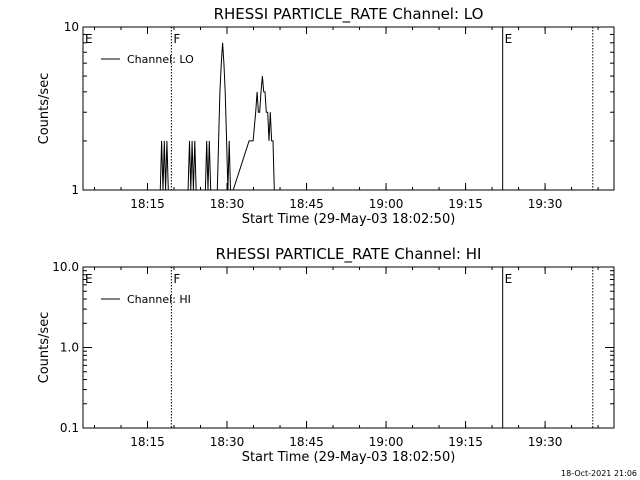 This screenshot has width=640, height=480. What do you see at coordinates (159, 299) in the screenshot?
I see `legend-entry: Channel: HI` at bounding box center [159, 299].